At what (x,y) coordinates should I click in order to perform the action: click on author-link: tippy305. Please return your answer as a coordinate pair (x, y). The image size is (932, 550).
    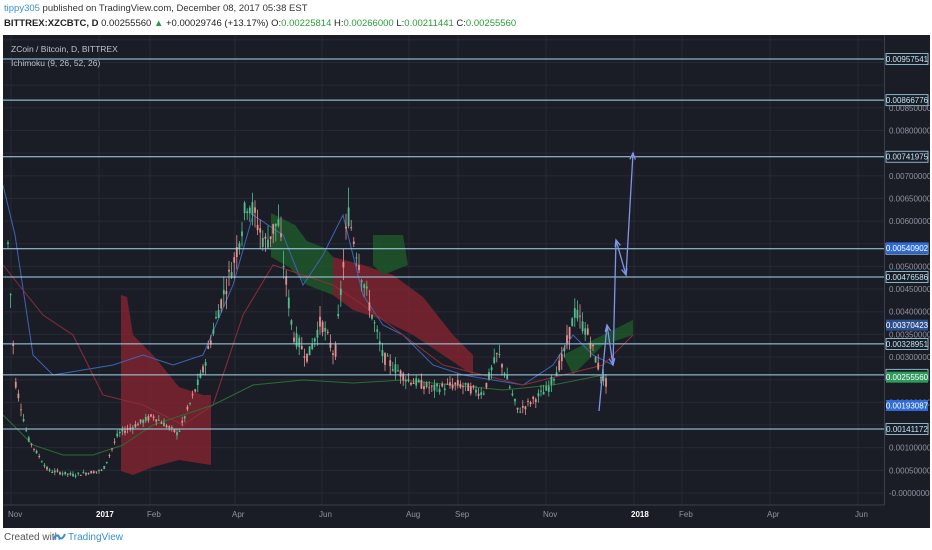
    Looking at the image, I should click on (22, 8).